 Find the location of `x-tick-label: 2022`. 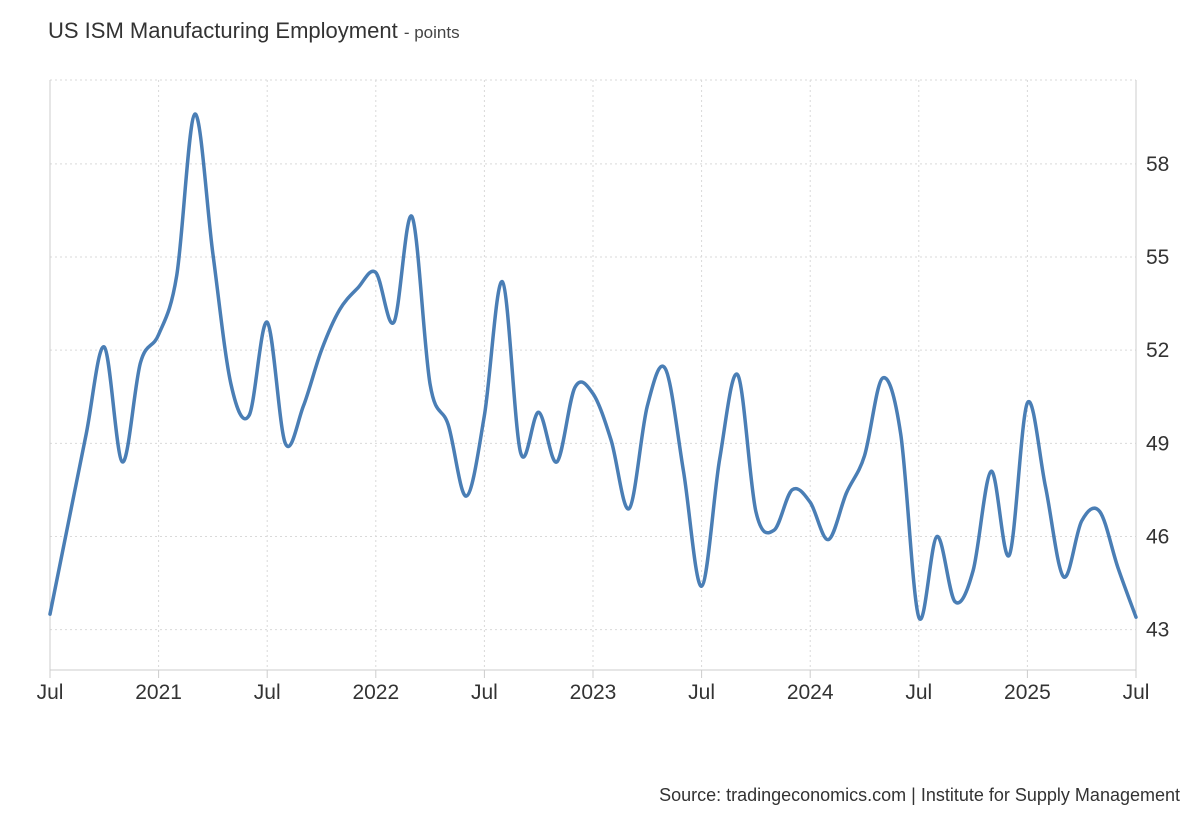

x-tick-label: 2022 is located at coordinates (375, 692).